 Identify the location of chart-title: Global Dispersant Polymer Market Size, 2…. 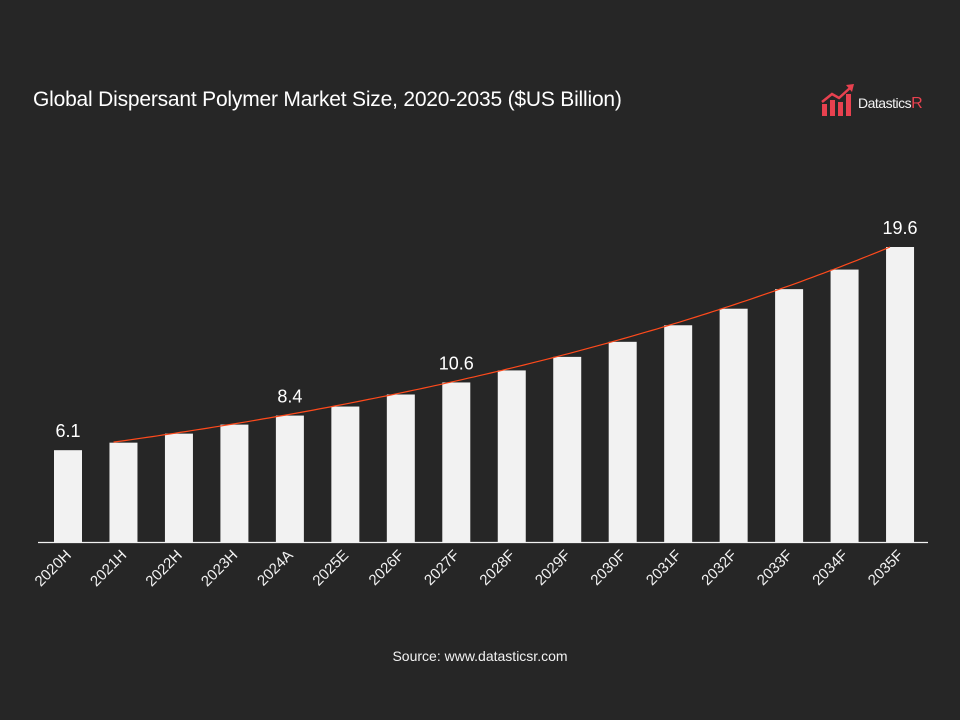
(327, 99).